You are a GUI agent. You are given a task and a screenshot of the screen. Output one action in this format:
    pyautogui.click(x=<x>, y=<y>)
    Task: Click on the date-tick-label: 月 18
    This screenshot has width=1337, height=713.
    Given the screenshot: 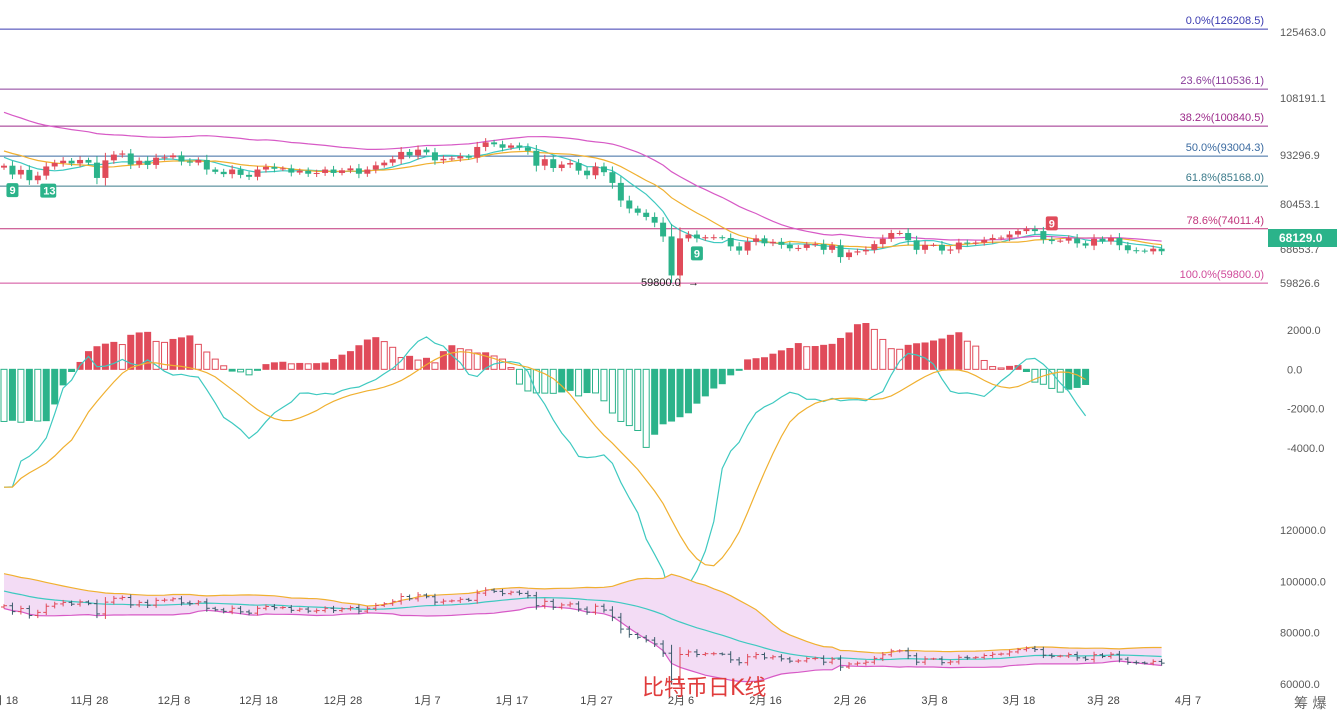 What is the action you would take?
    pyautogui.click(x=9, y=701)
    